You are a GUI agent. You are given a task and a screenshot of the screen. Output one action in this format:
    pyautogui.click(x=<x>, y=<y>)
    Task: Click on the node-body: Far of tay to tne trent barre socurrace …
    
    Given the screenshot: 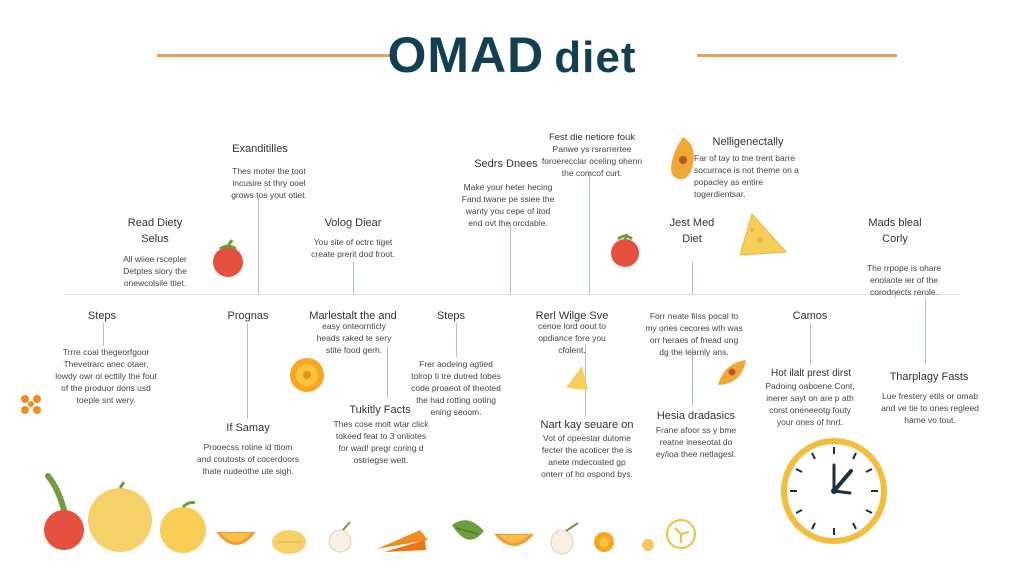 What is the action you would take?
    pyautogui.click(x=746, y=176)
    